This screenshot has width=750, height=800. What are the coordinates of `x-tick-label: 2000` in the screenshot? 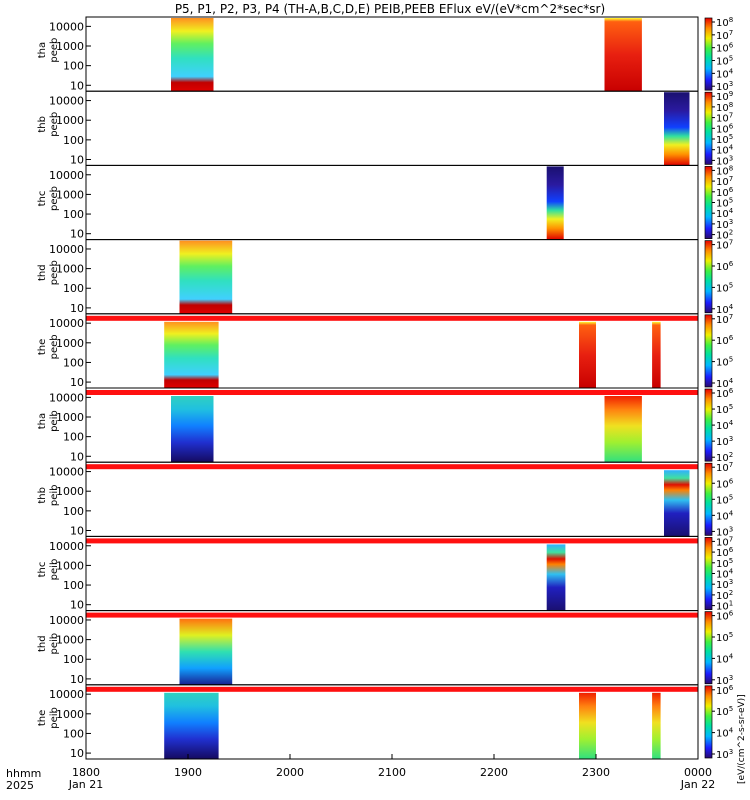 It's located at (290, 772).